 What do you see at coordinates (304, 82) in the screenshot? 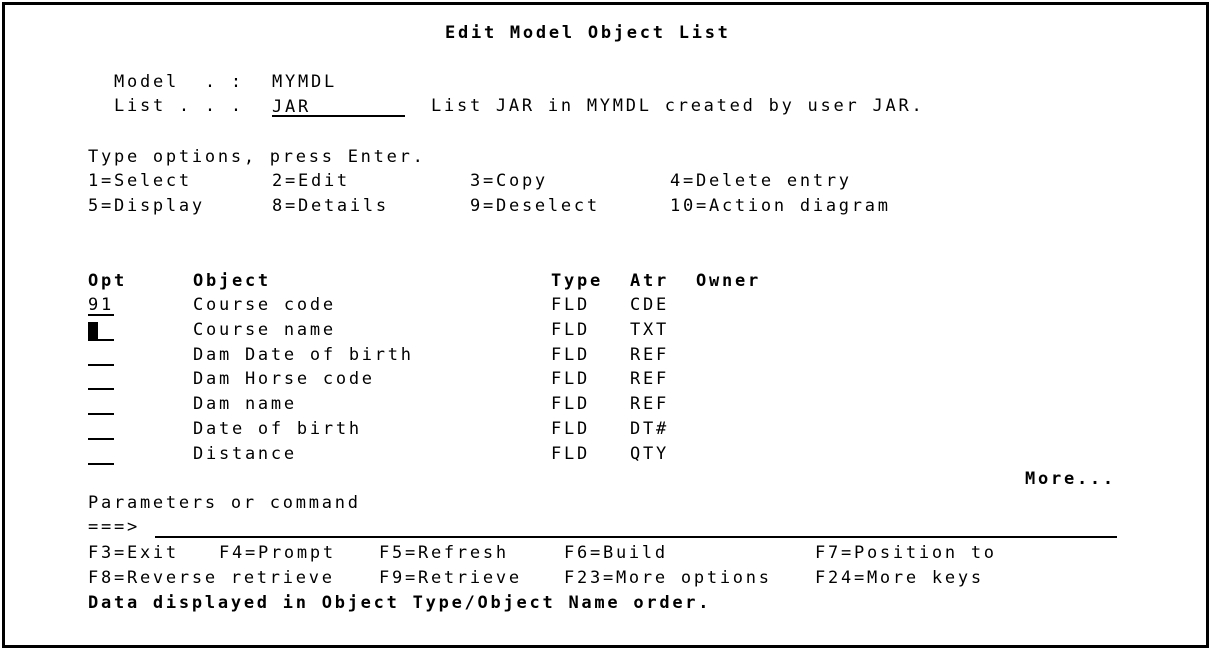
I see `model-value: MYMDL` at bounding box center [304, 82].